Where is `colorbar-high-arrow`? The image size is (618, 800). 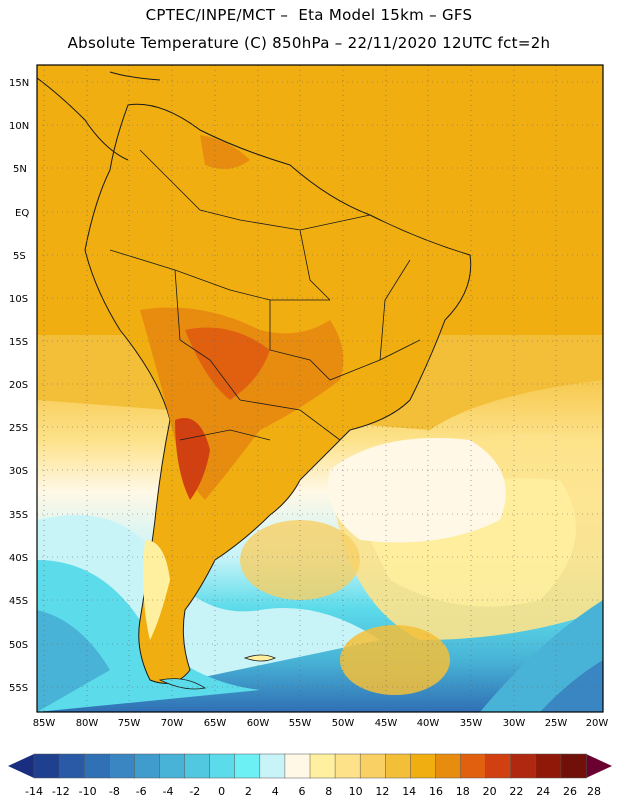 colorbar-high-arrow is located at coordinates (599, 766).